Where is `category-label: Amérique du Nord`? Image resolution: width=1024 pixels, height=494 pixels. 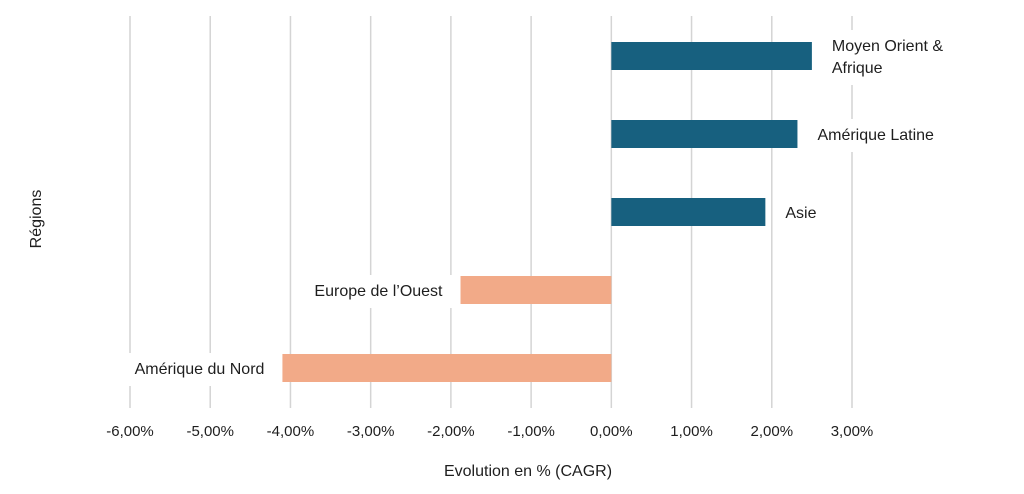
category-label: Amérique du Nord is located at coordinates (199, 369).